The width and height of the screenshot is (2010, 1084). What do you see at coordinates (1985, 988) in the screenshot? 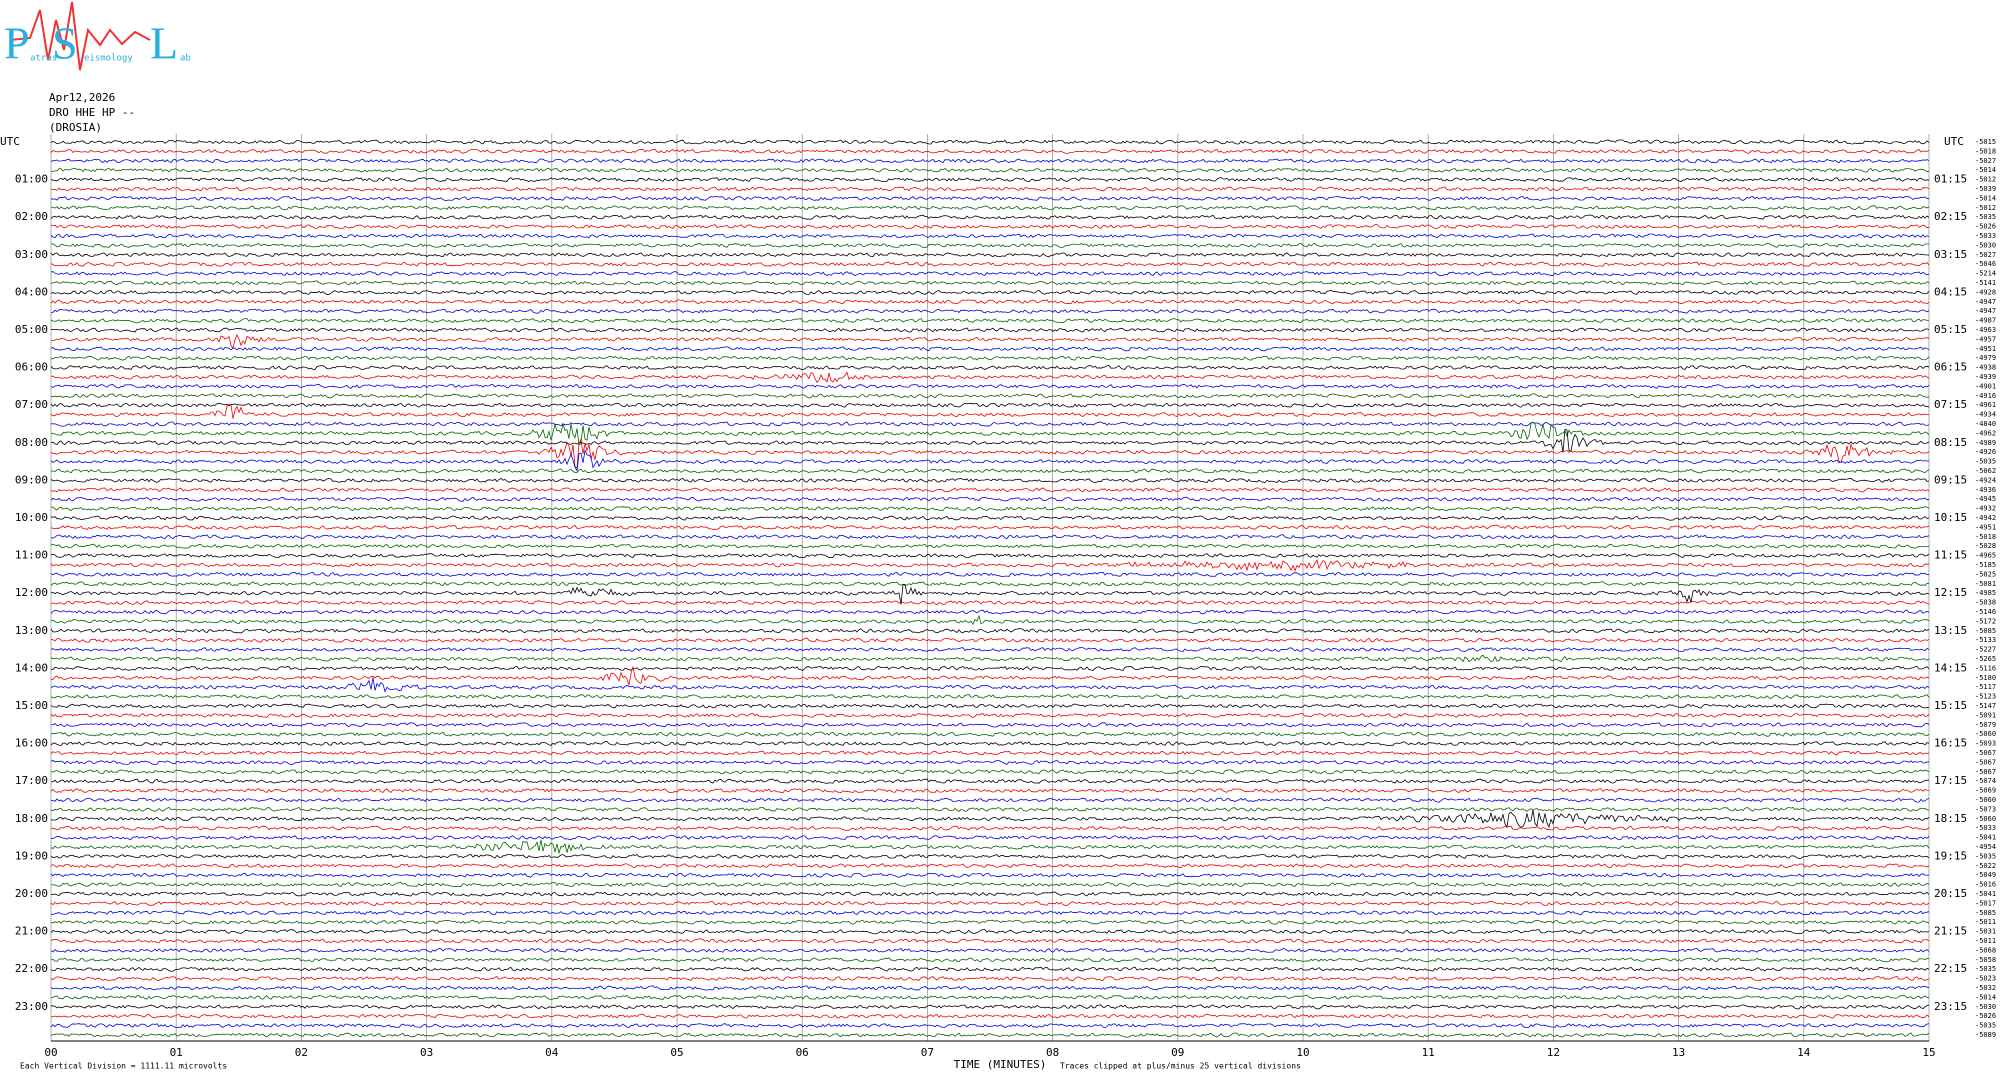
I see `offset-label: -5032` at bounding box center [1985, 988].